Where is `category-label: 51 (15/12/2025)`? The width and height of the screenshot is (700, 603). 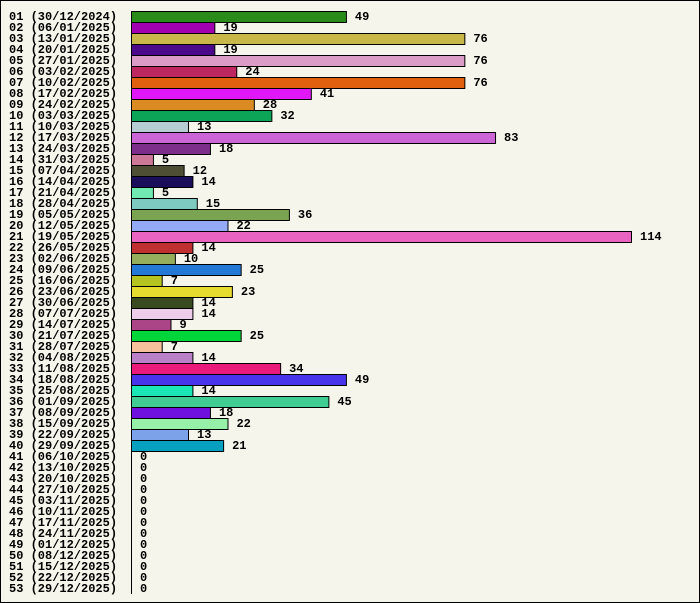
category-label: 51 (15/12/2025) is located at coordinates (63, 567).